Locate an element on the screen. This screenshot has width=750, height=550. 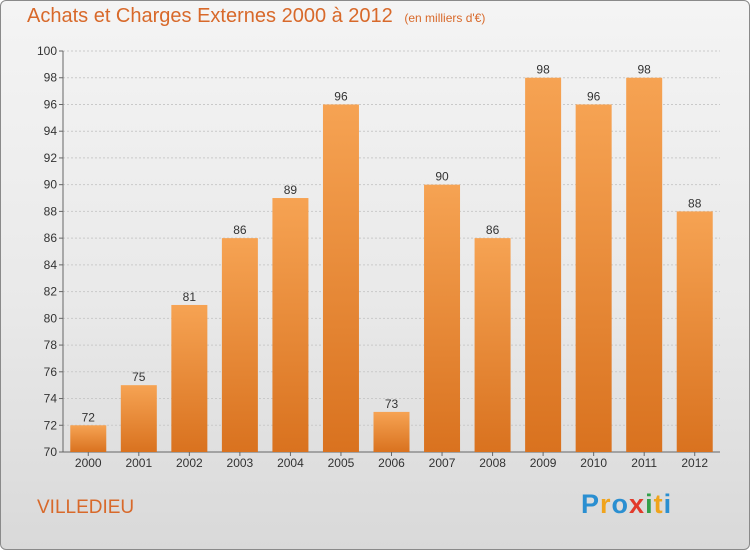
y-tick-label: 76 is located at coordinates (51, 372).